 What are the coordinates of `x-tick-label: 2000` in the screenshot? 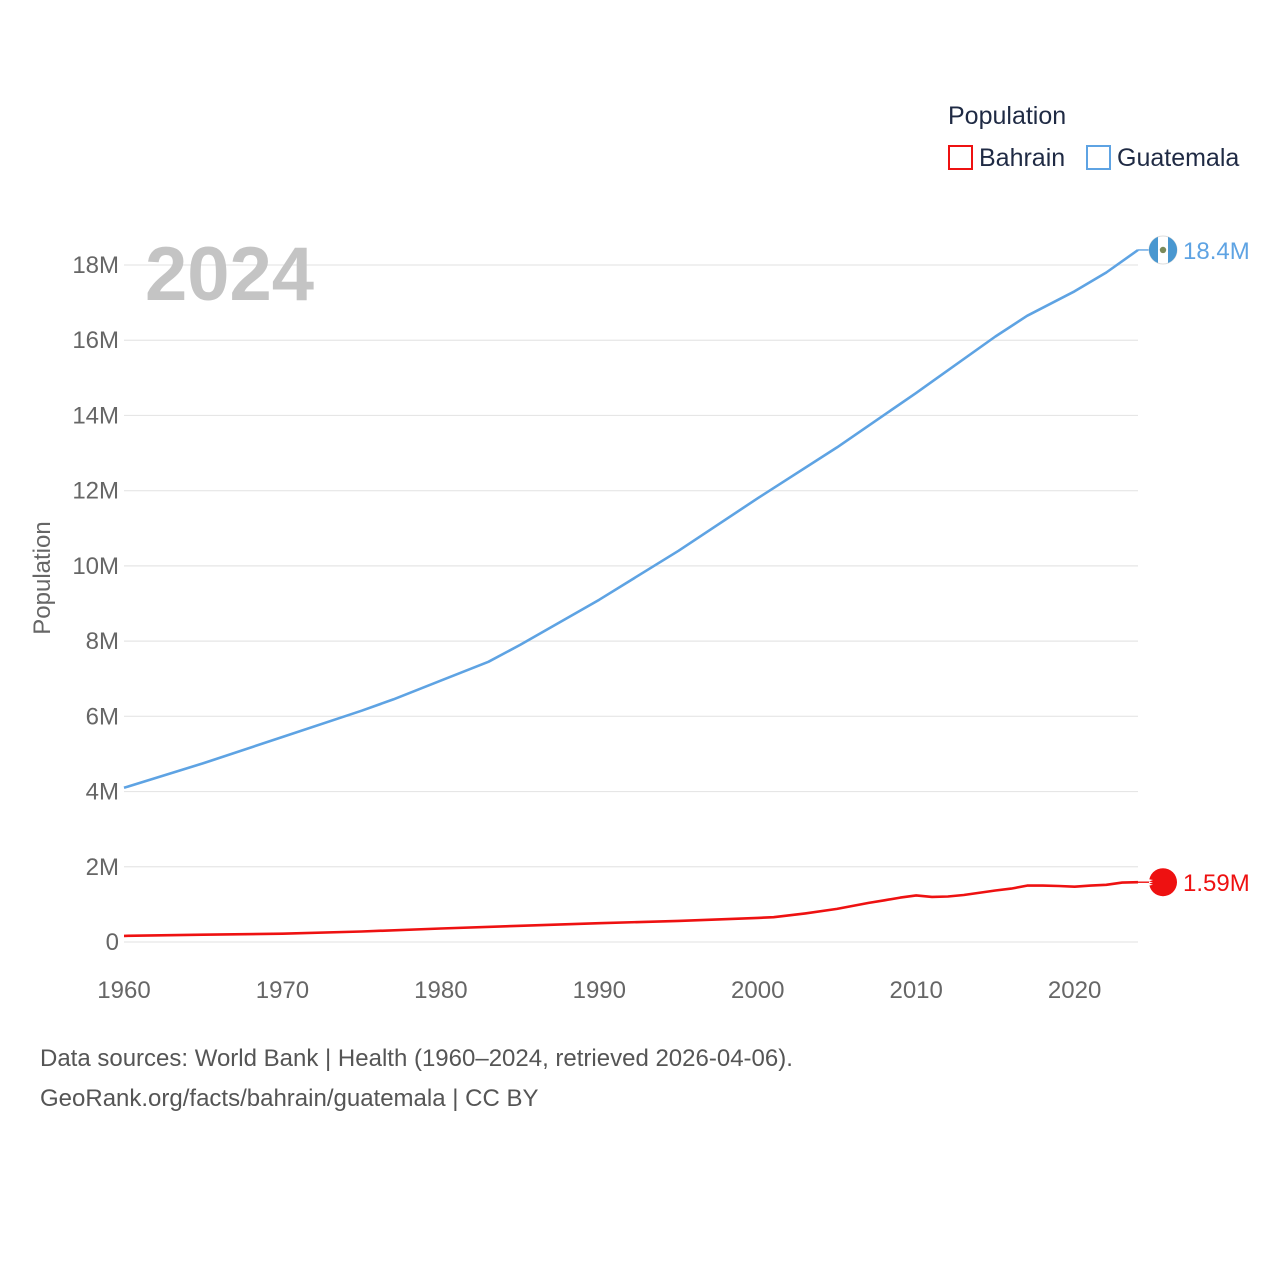 It's located at (757, 990).